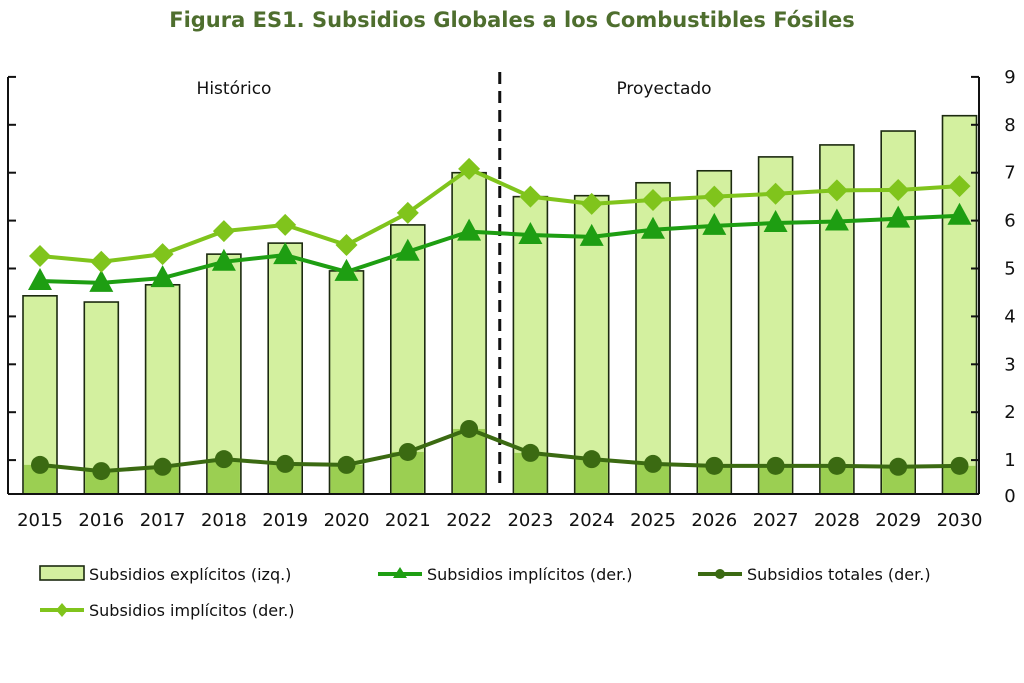  Describe the element at coordinates (1009, 269) in the screenshot. I see `y-tick-label-5: 5` at that location.